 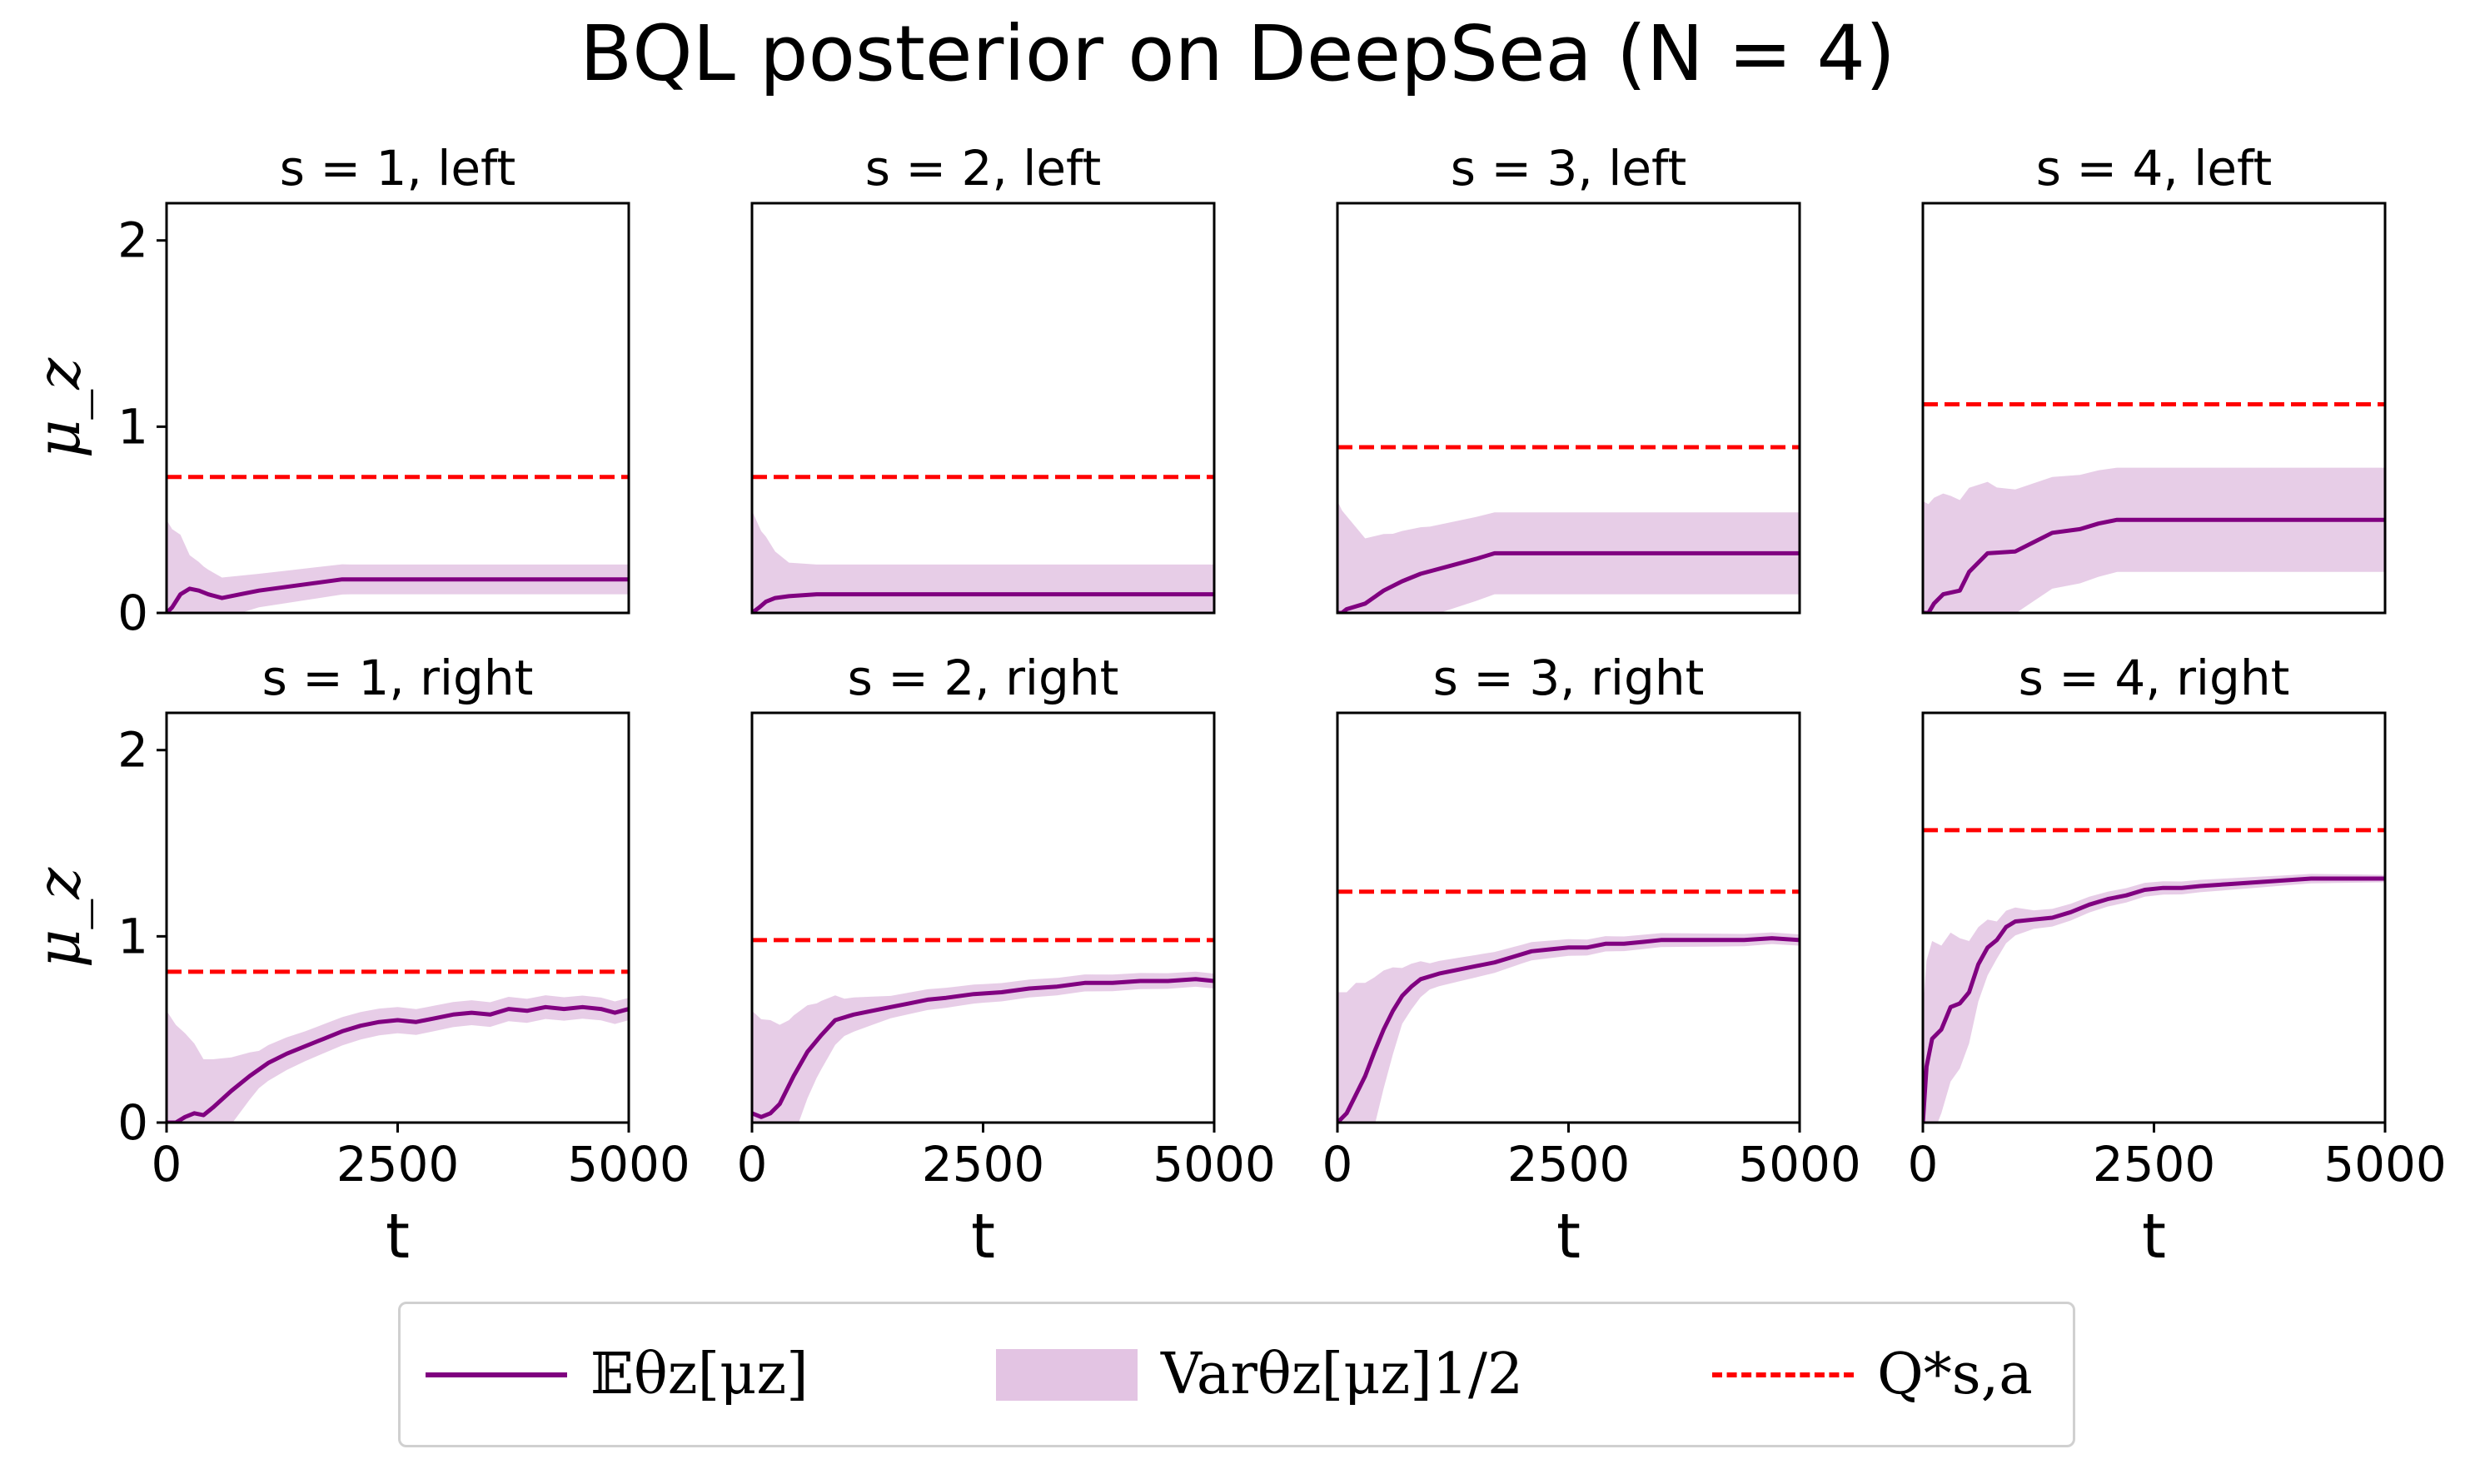 What do you see at coordinates (1237, 54) in the screenshot?
I see `chart-title: BQL posterior on DeepSea (N = 4)` at bounding box center [1237, 54].